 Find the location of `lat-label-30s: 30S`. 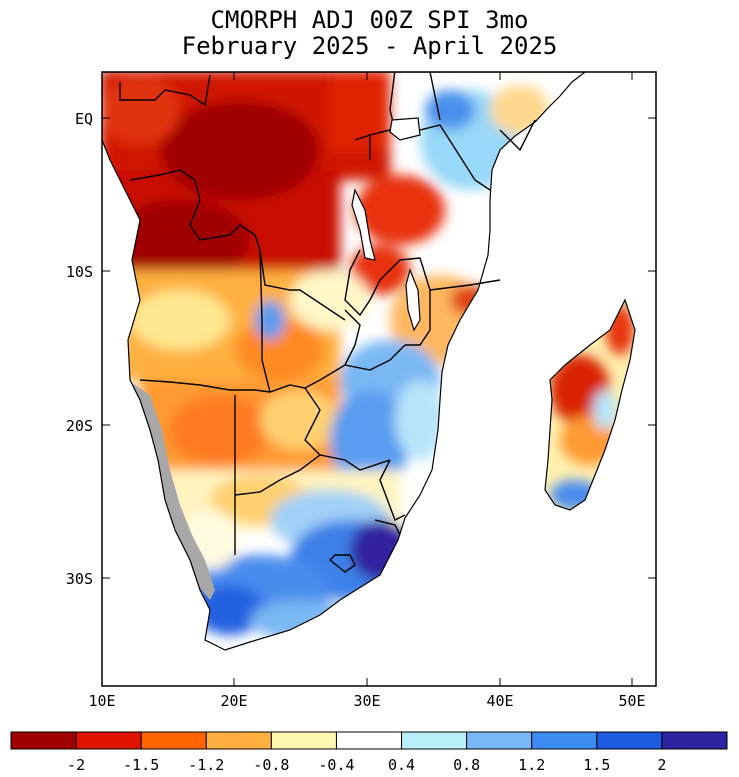

lat-label-30s: 30S is located at coordinates (79, 579).